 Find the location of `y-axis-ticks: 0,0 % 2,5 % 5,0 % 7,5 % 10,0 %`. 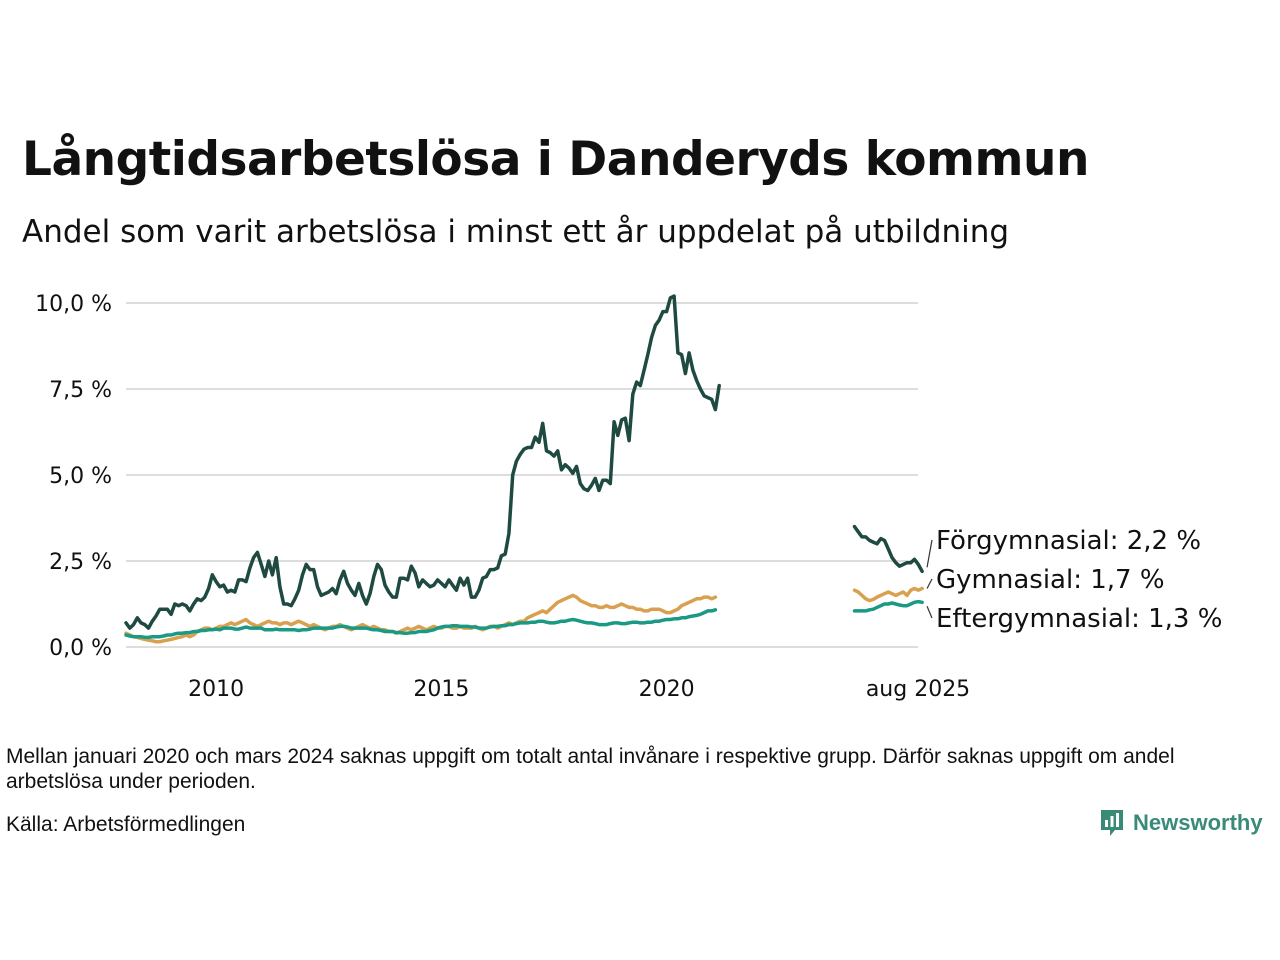

y-axis-ticks: 0,0 % 2,5 % 5,0 % 7,5 % 10,0 % is located at coordinates (73, 476).